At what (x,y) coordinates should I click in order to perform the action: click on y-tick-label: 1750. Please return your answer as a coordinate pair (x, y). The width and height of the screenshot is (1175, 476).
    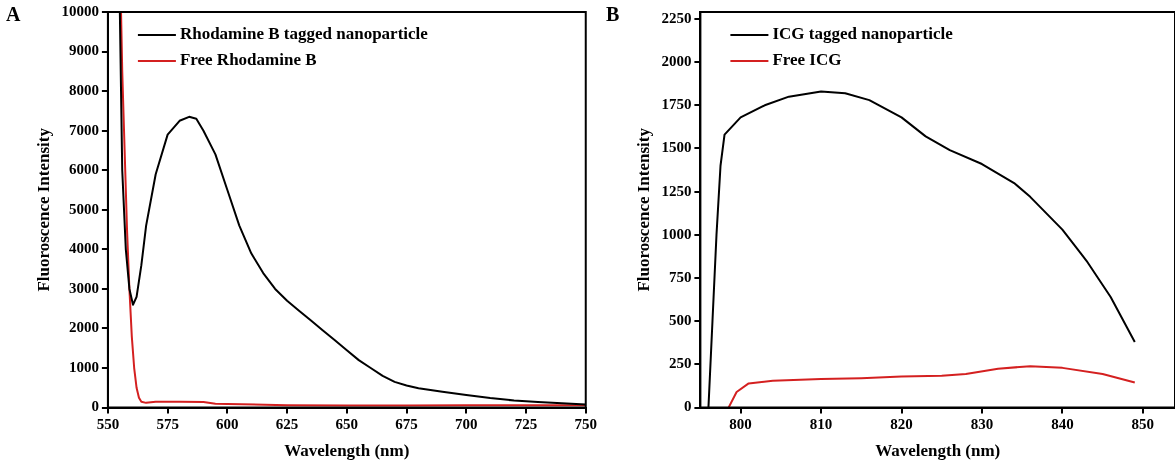
    Looking at the image, I should click on (676, 104).